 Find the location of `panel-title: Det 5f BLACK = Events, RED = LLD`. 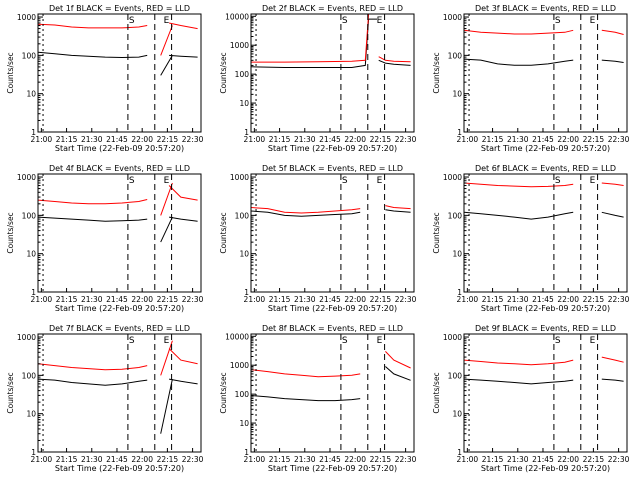

panel-title: Det 5f BLACK = Events, RED = LLD is located at coordinates (332, 168).